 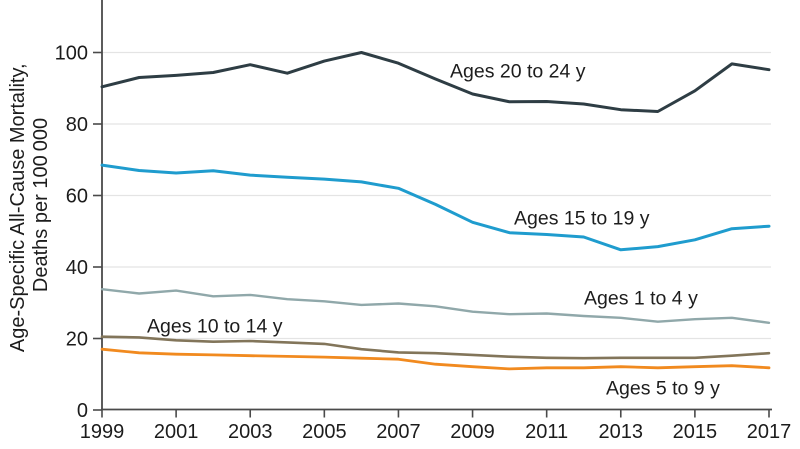 What do you see at coordinates (435, 306) in the screenshot?
I see `series-line-ages-1-to-4-y` at bounding box center [435, 306].